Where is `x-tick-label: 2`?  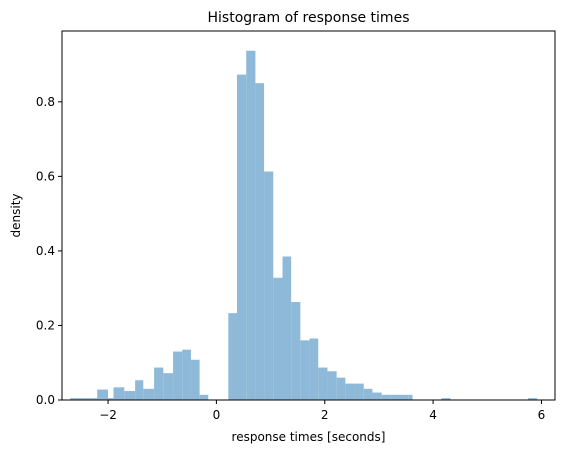
x-tick-label: 2 is located at coordinates (325, 415).